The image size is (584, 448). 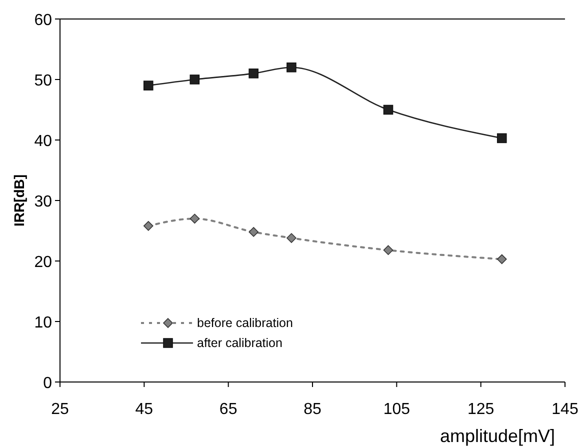 What do you see at coordinates (228, 409) in the screenshot?
I see `x-tick-label: 65` at bounding box center [228, 409].